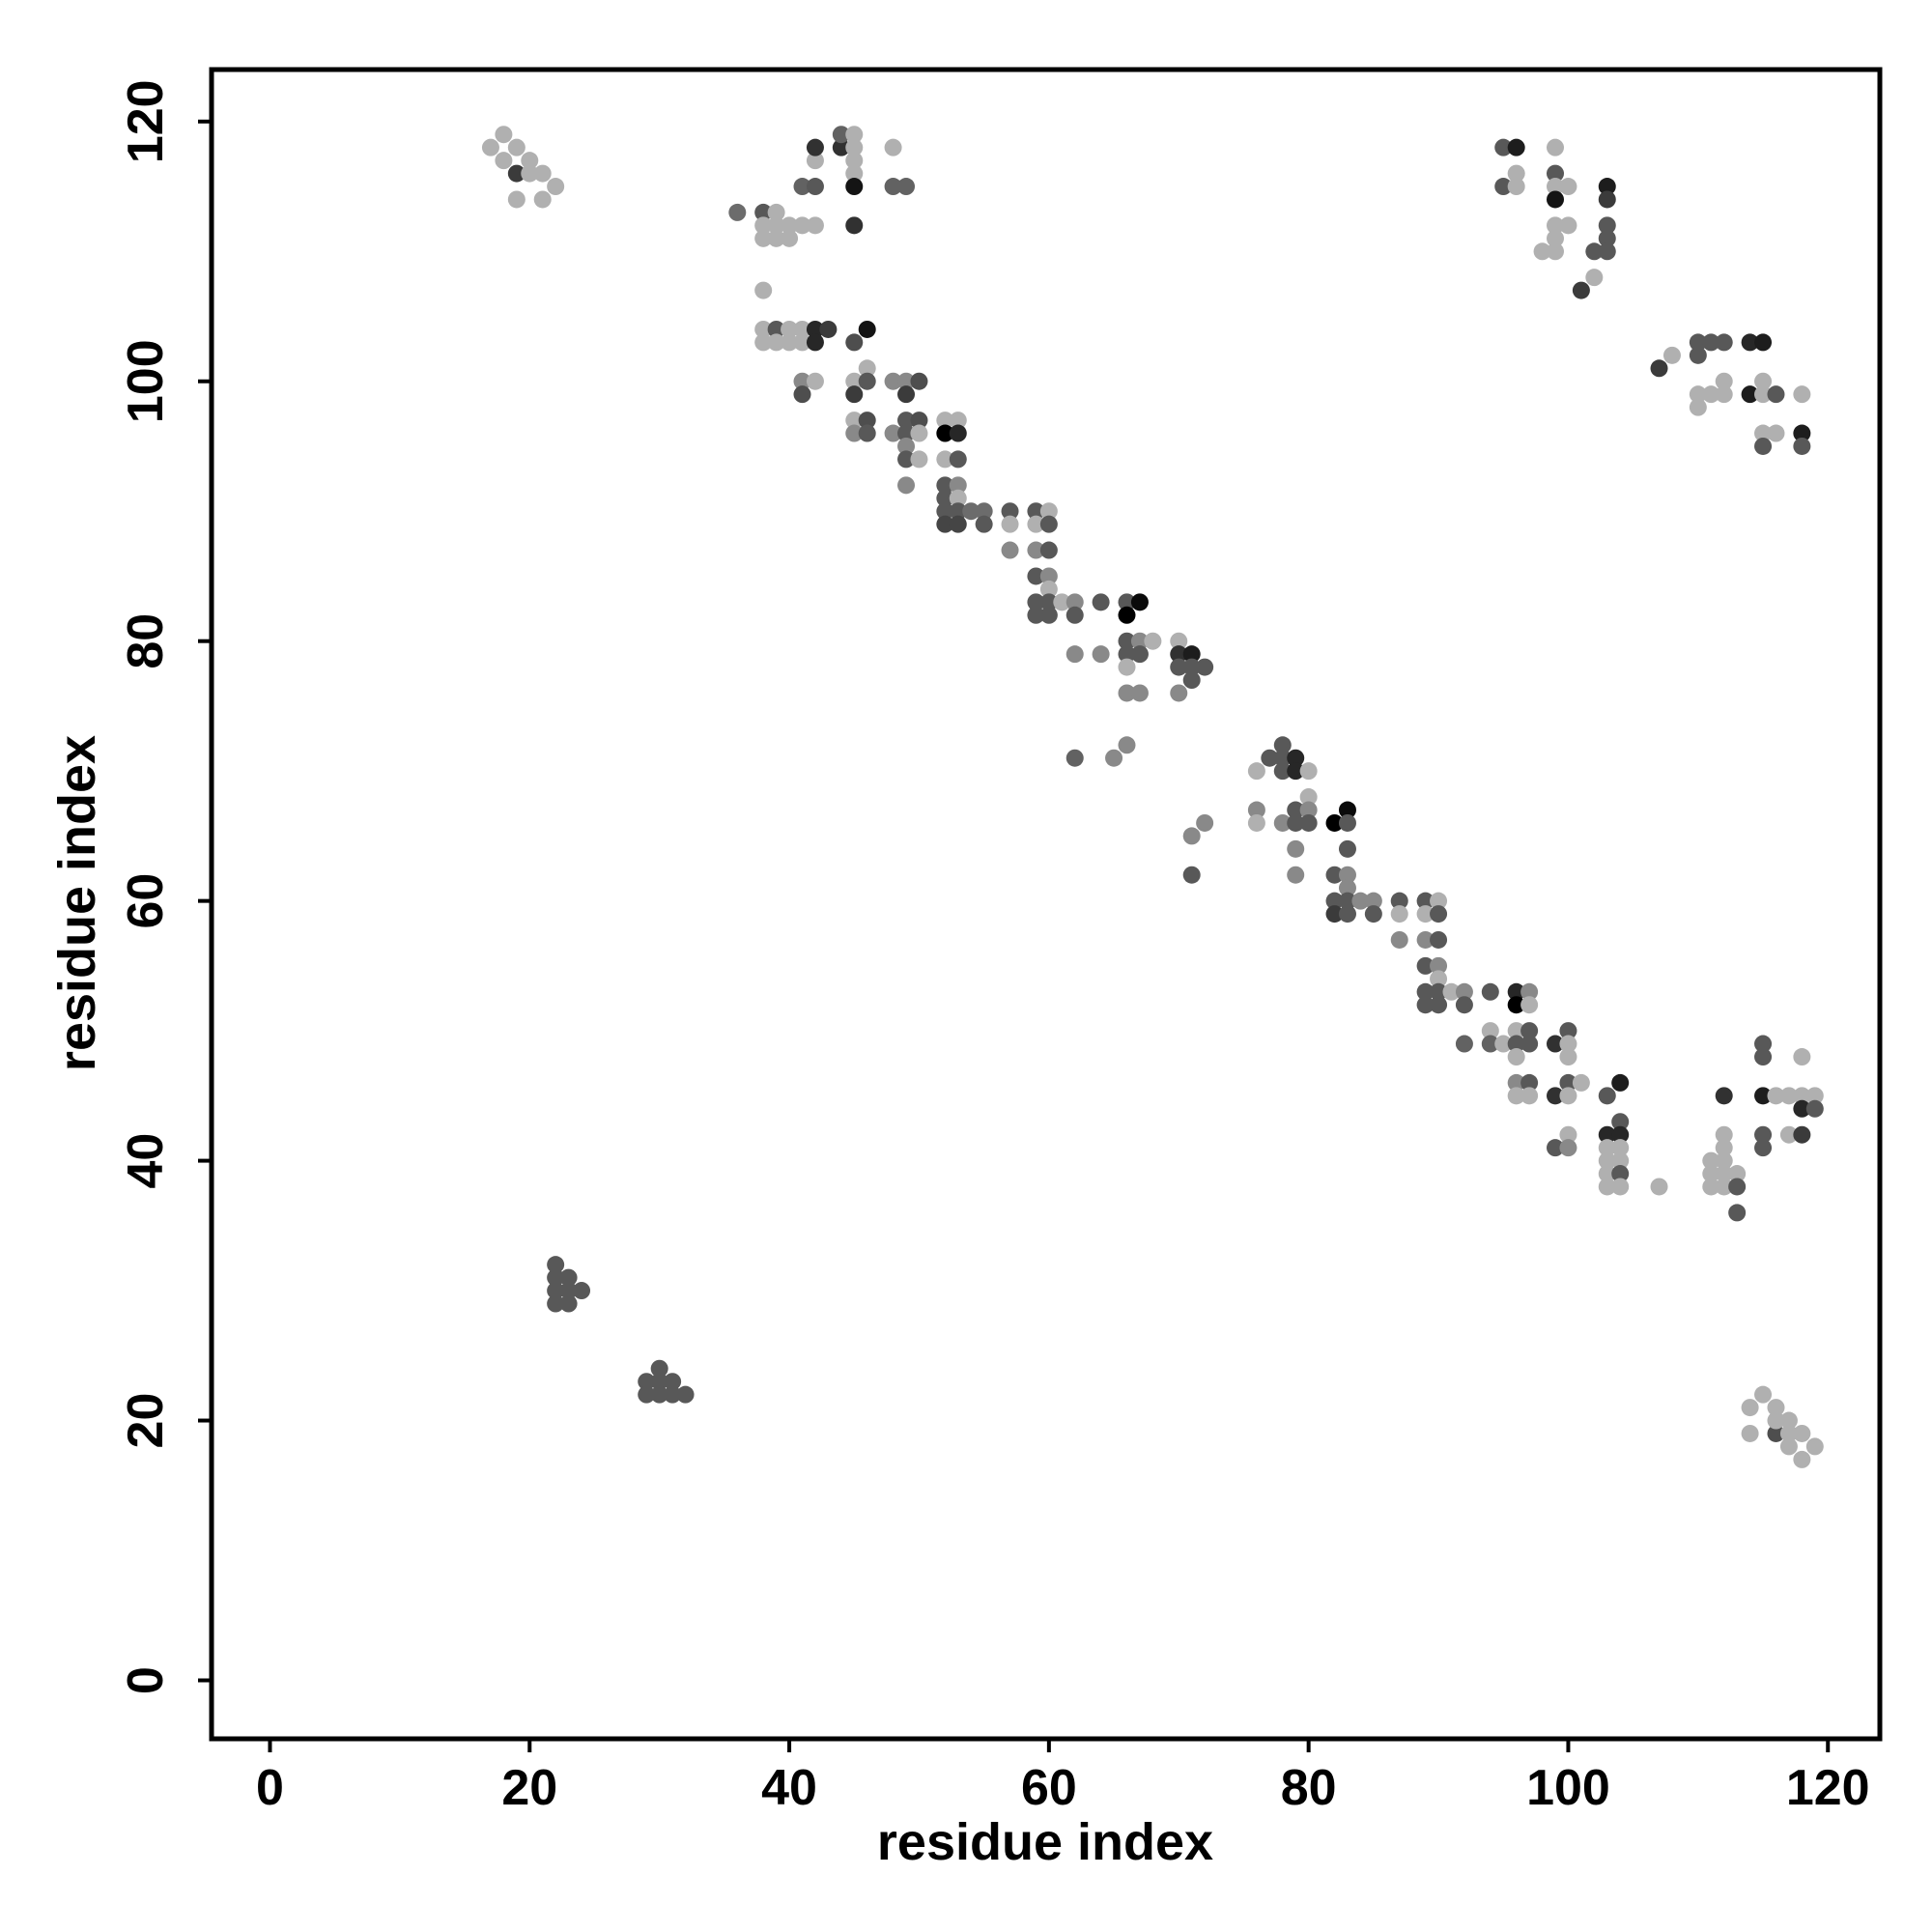 This screenshot has width=1932, height=1932. What do you see at coordinates (1045, 1842) in the screenshot?
I see `x-axis-title: residue index` at bounding box center [1045, 1842].